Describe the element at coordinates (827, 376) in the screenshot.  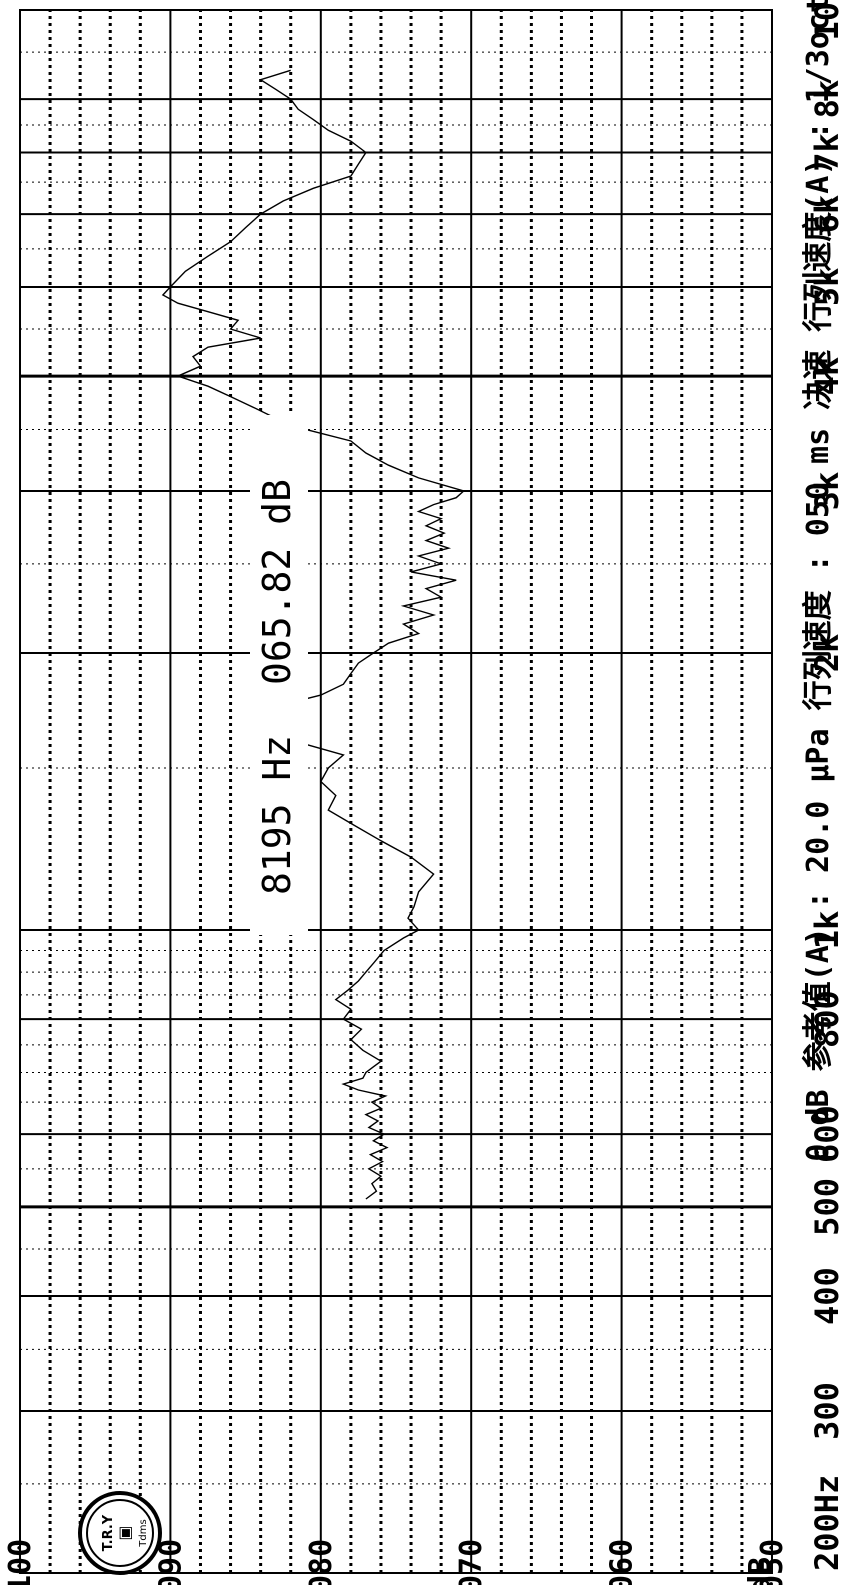
I see `x-tick-label: 4k` at that location.